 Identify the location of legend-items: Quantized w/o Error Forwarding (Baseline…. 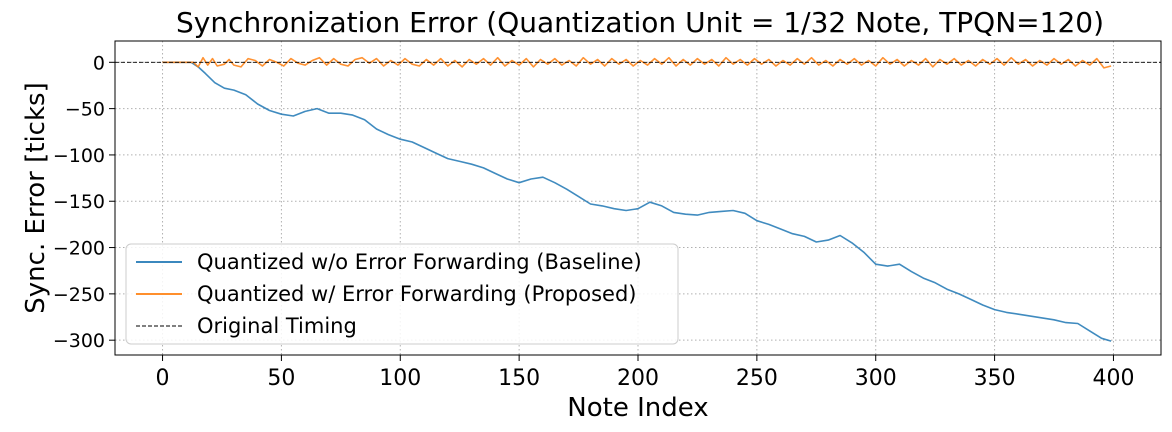
(389, 294).